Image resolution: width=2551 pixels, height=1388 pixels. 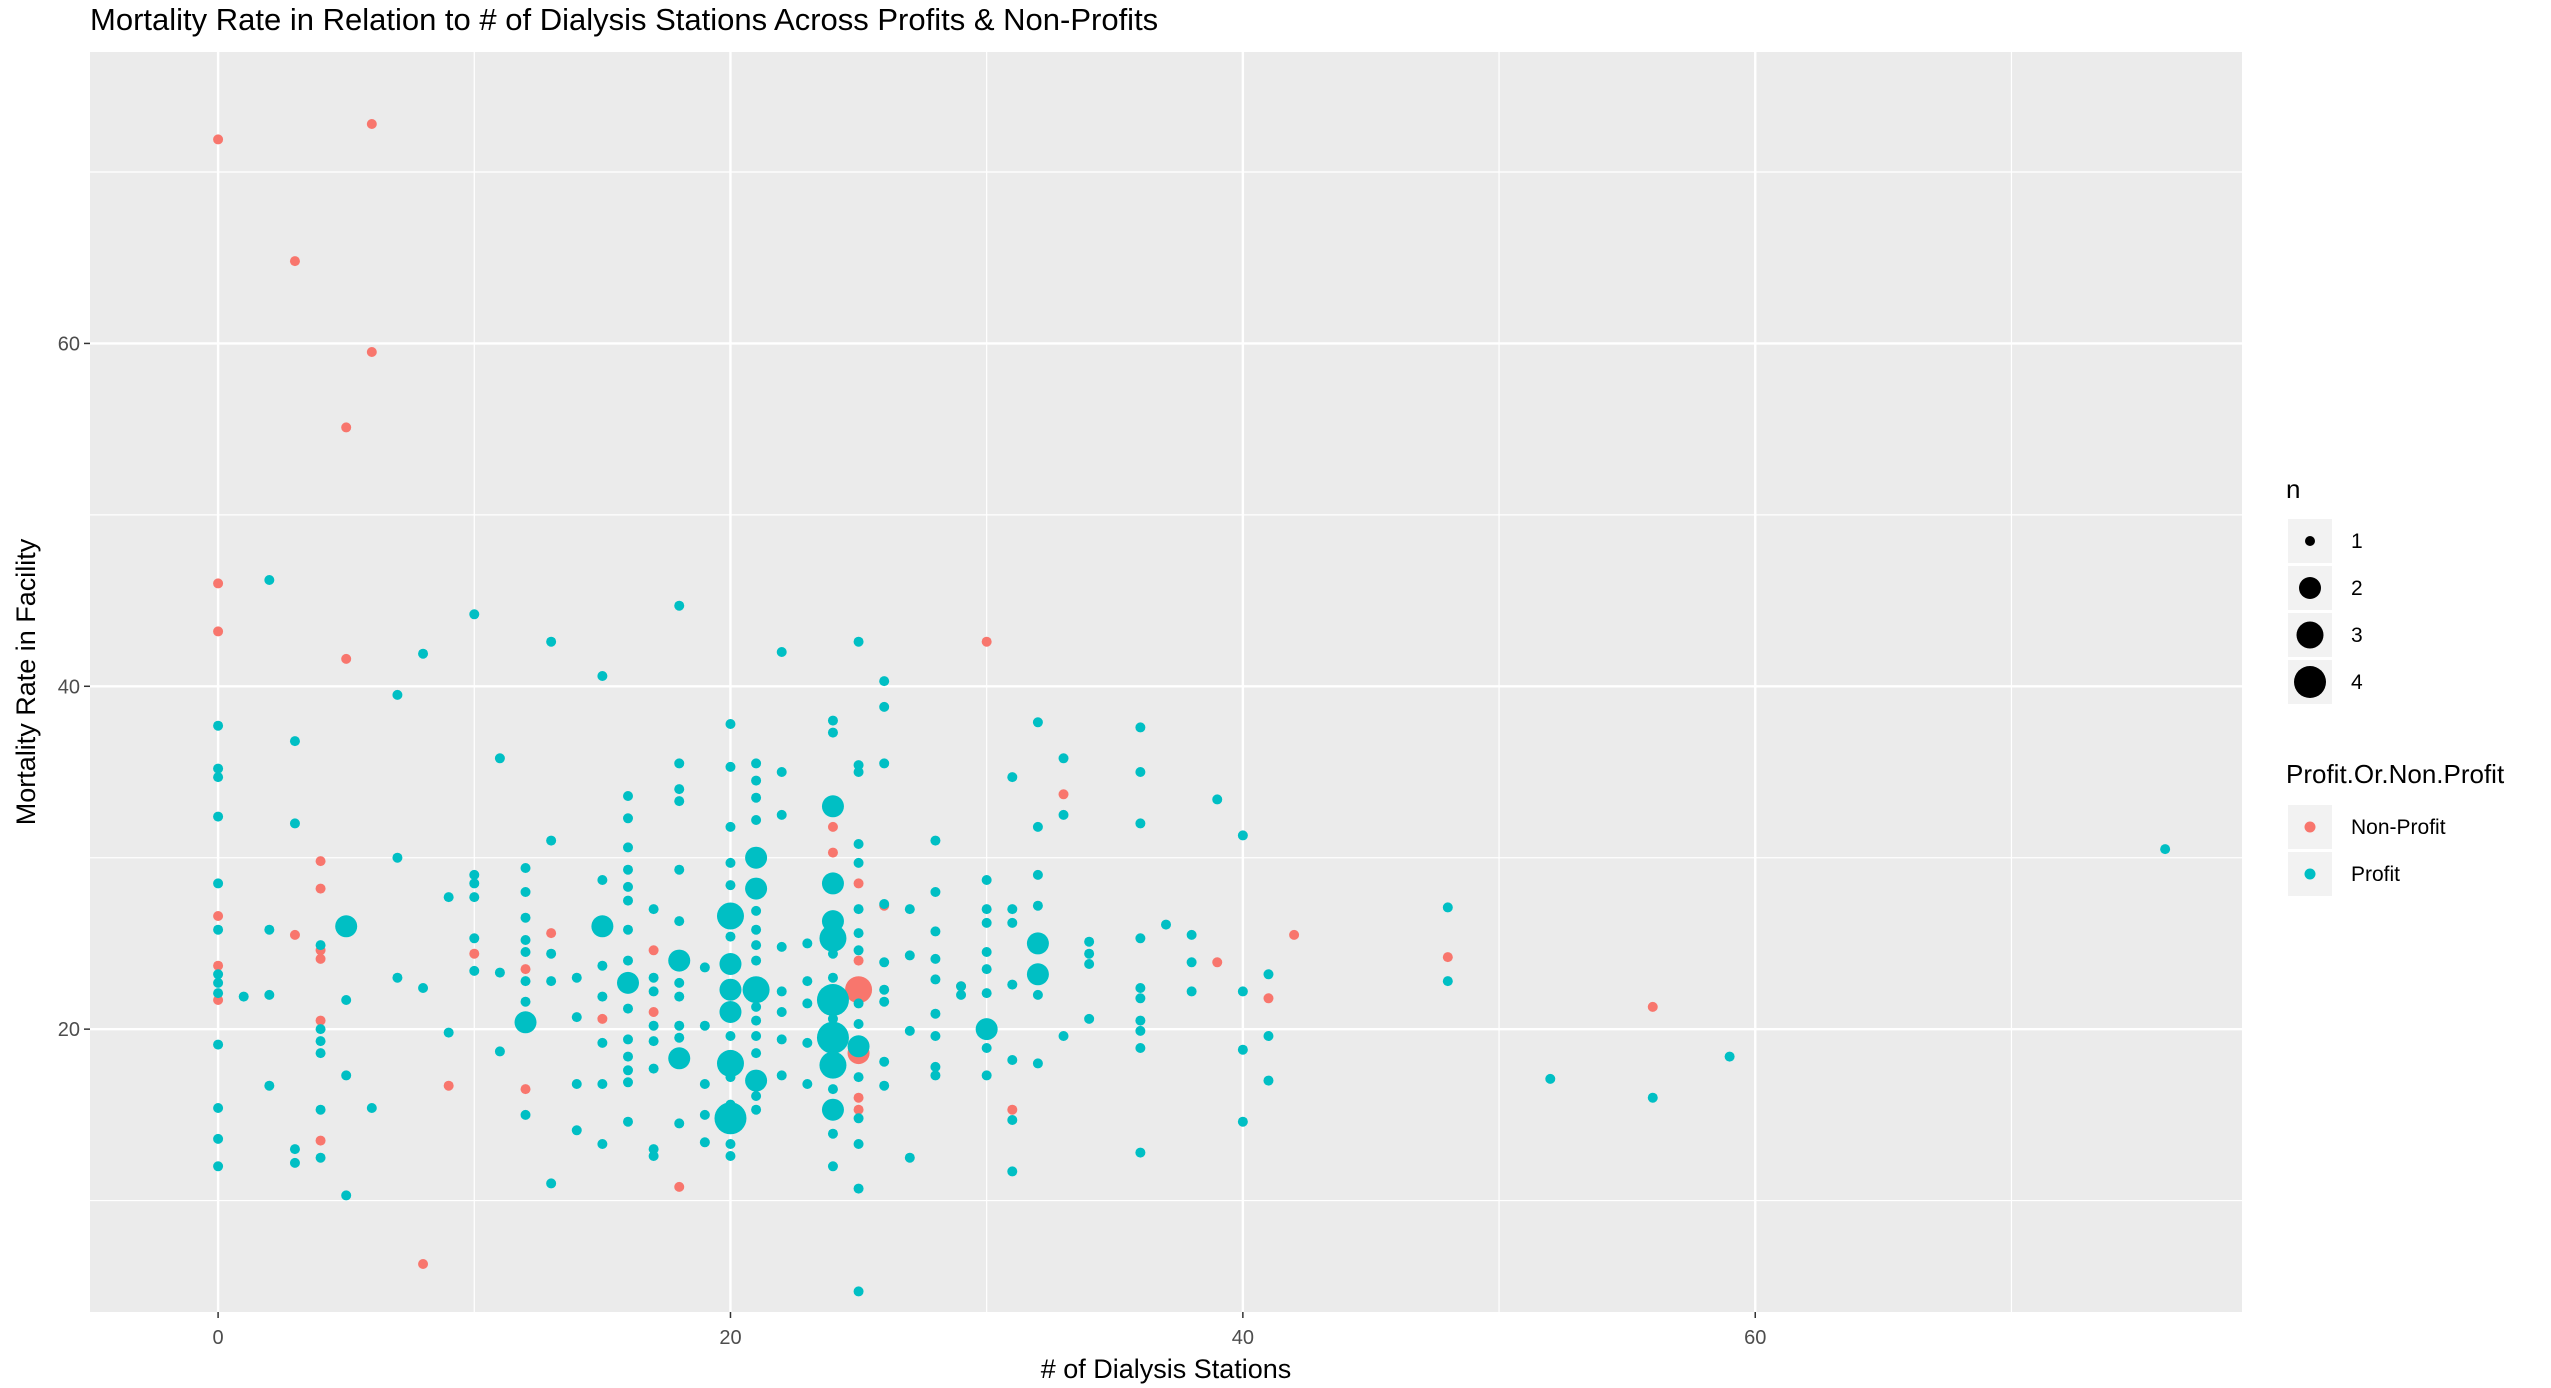 What do you see at coordinates (2395, 827) in the screenshot?
I see `color-legend: Profit.Or.Non.Profit Non-Profit Profit` at bounding box center [2395, 827].